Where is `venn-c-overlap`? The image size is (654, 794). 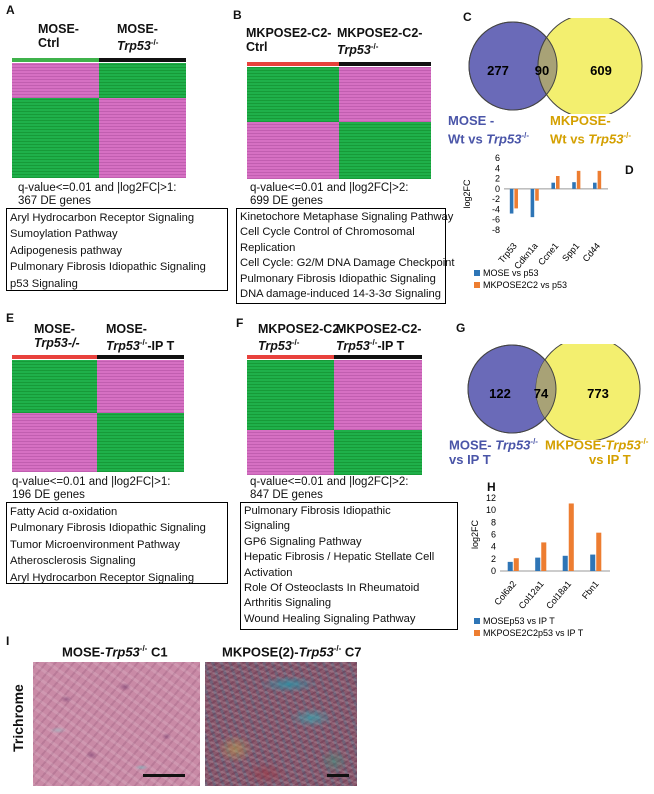 venn-c-overlap is located at coordinates (547, 66).